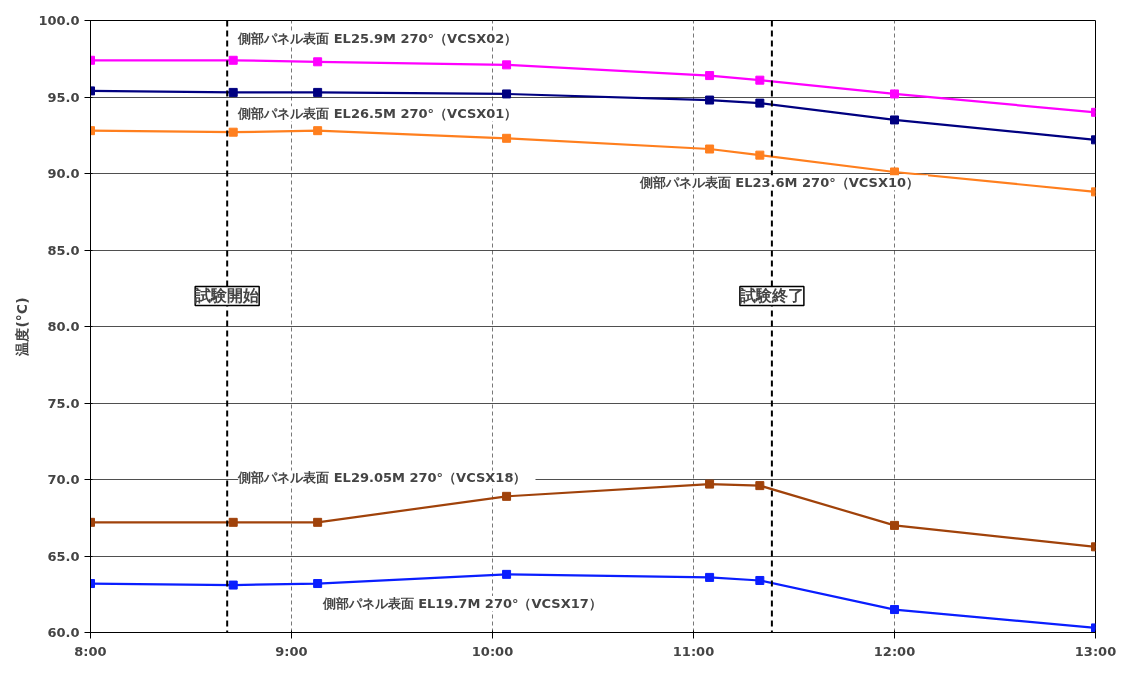 Image resolution: width=1123 pixels, height=675 pixels. What do you see at coordinates (894, 651) in the screenshot?
I see `x-tick-label: 12:00` at bounding box center [894, 651].